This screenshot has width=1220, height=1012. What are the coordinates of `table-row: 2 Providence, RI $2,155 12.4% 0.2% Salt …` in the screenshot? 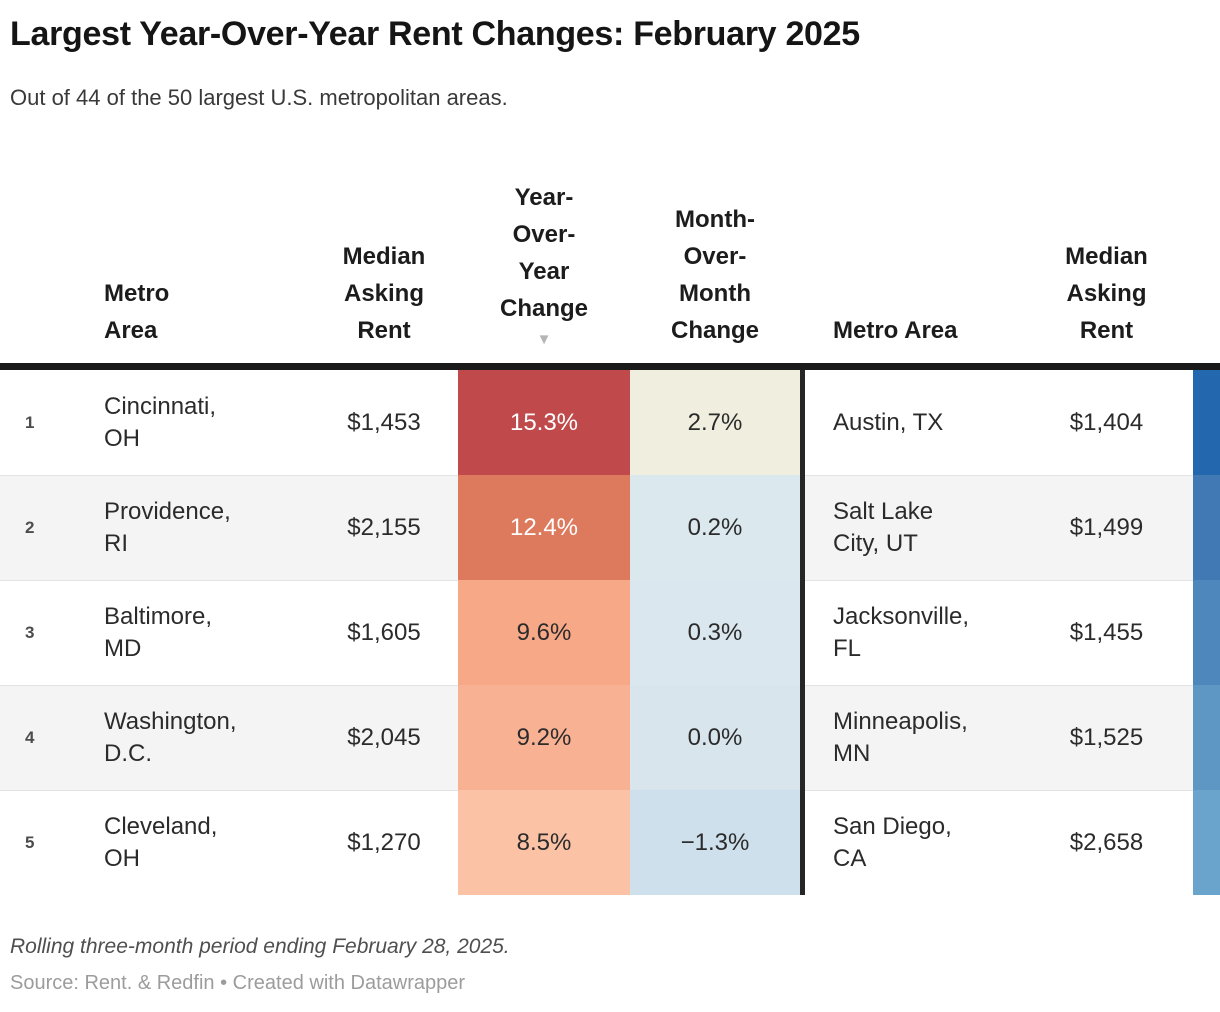 It's located at (610, 528).